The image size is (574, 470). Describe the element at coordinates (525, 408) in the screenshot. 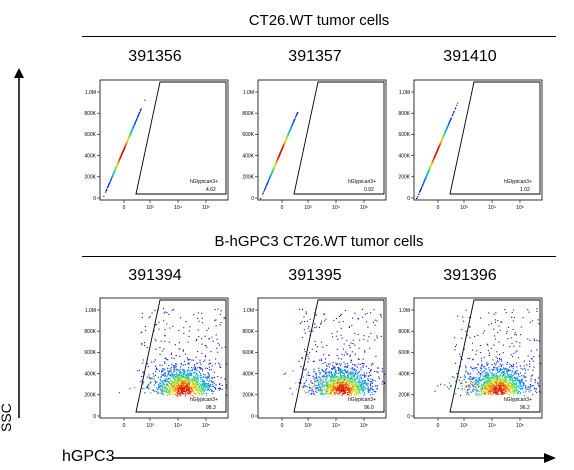

I see `gate-percent: 96.2` at that location.